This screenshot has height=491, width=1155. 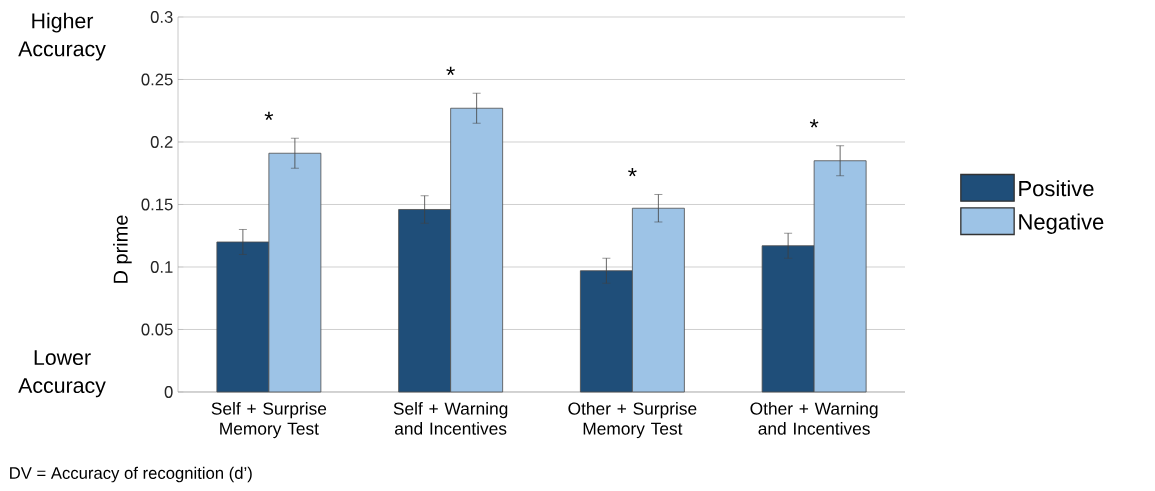 I want to click on y-tick-label: 0.25, so click(x=157, y=79).